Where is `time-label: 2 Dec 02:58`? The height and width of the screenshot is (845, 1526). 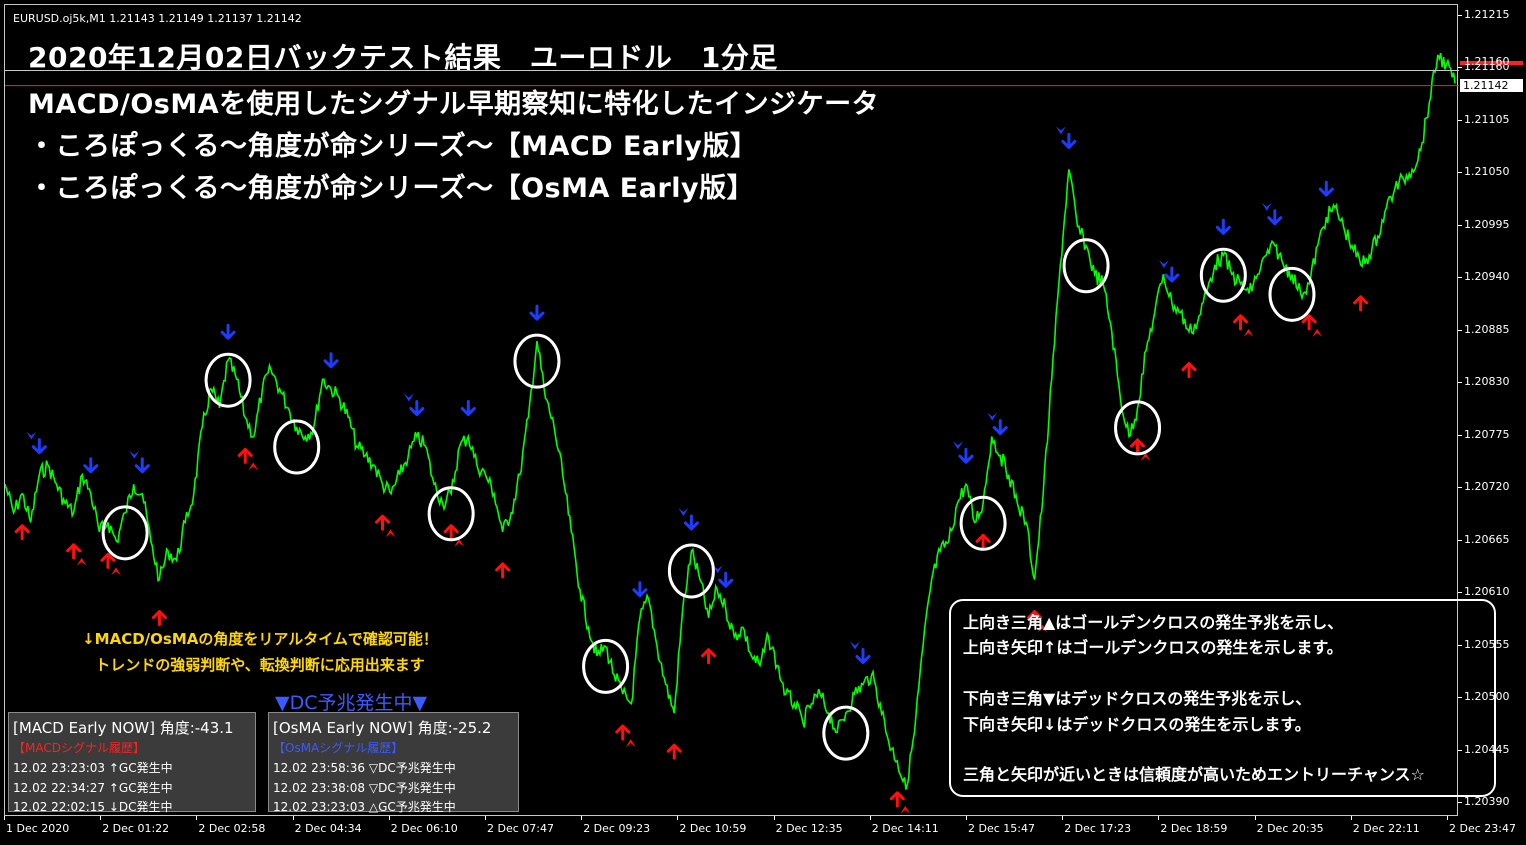 time-label: 2 Dec 02:58 is located at coordinates (232, 828).